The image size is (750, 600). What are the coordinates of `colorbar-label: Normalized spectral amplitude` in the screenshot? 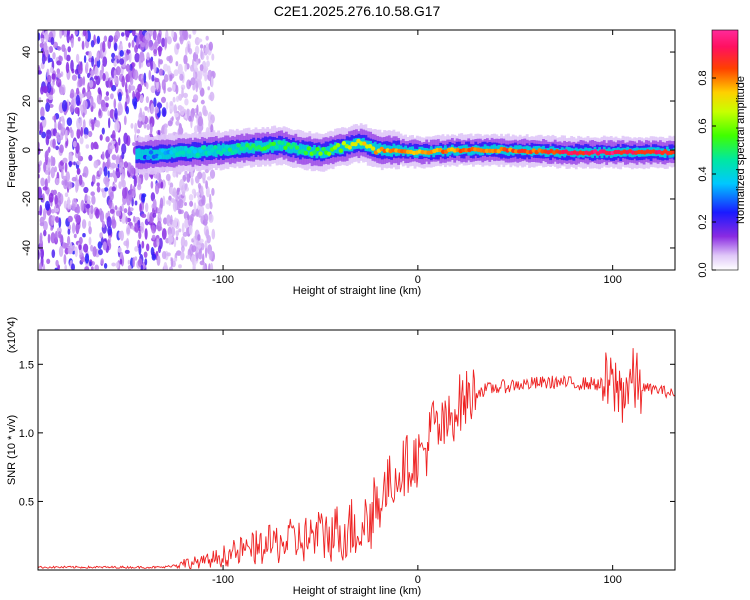 It's located at (741, 150).